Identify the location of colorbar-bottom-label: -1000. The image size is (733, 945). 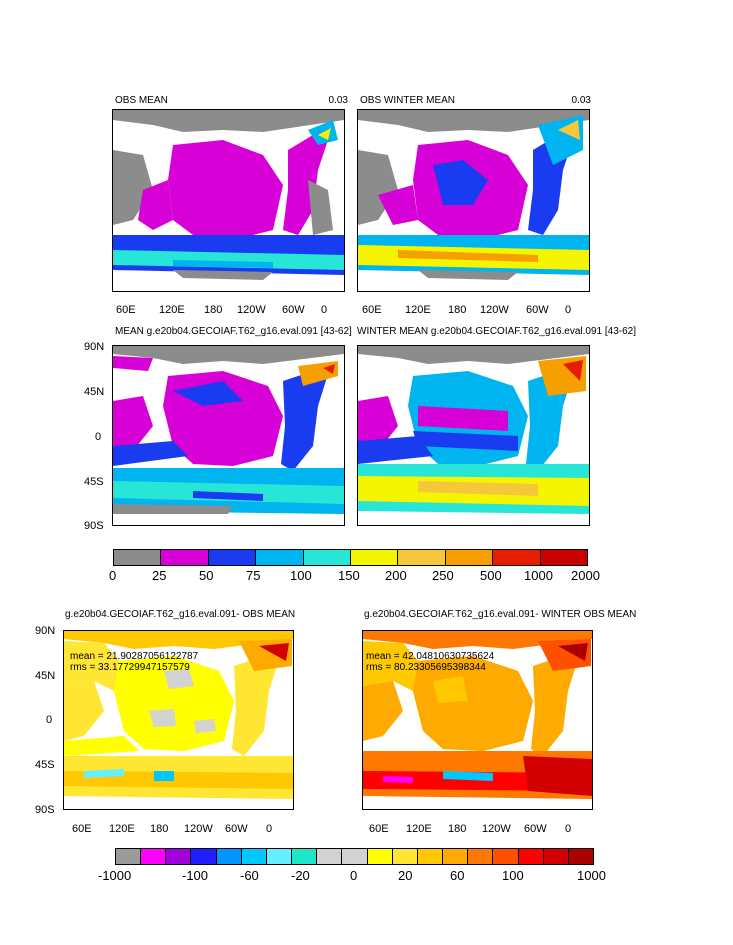
(115, 875).